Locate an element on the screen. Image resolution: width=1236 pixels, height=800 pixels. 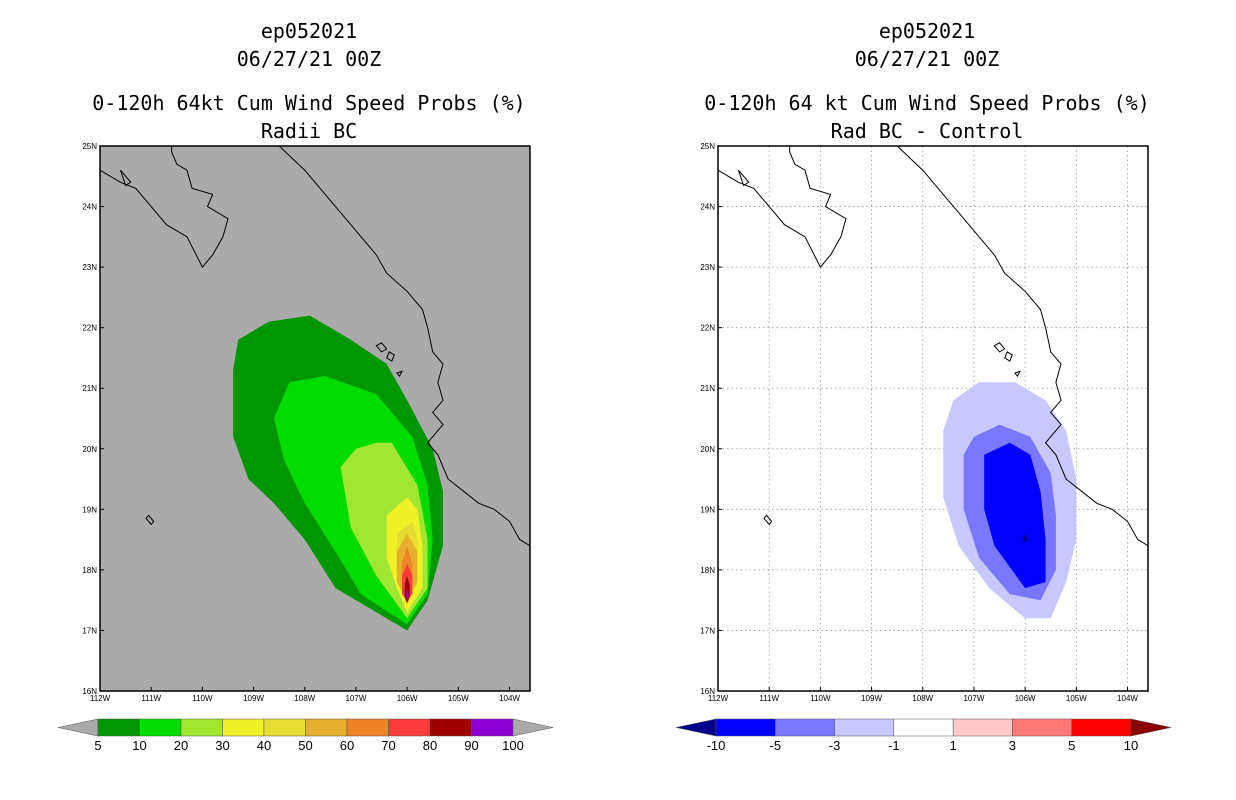
contour-level-neg10 is located at coordinates (1025, 538).